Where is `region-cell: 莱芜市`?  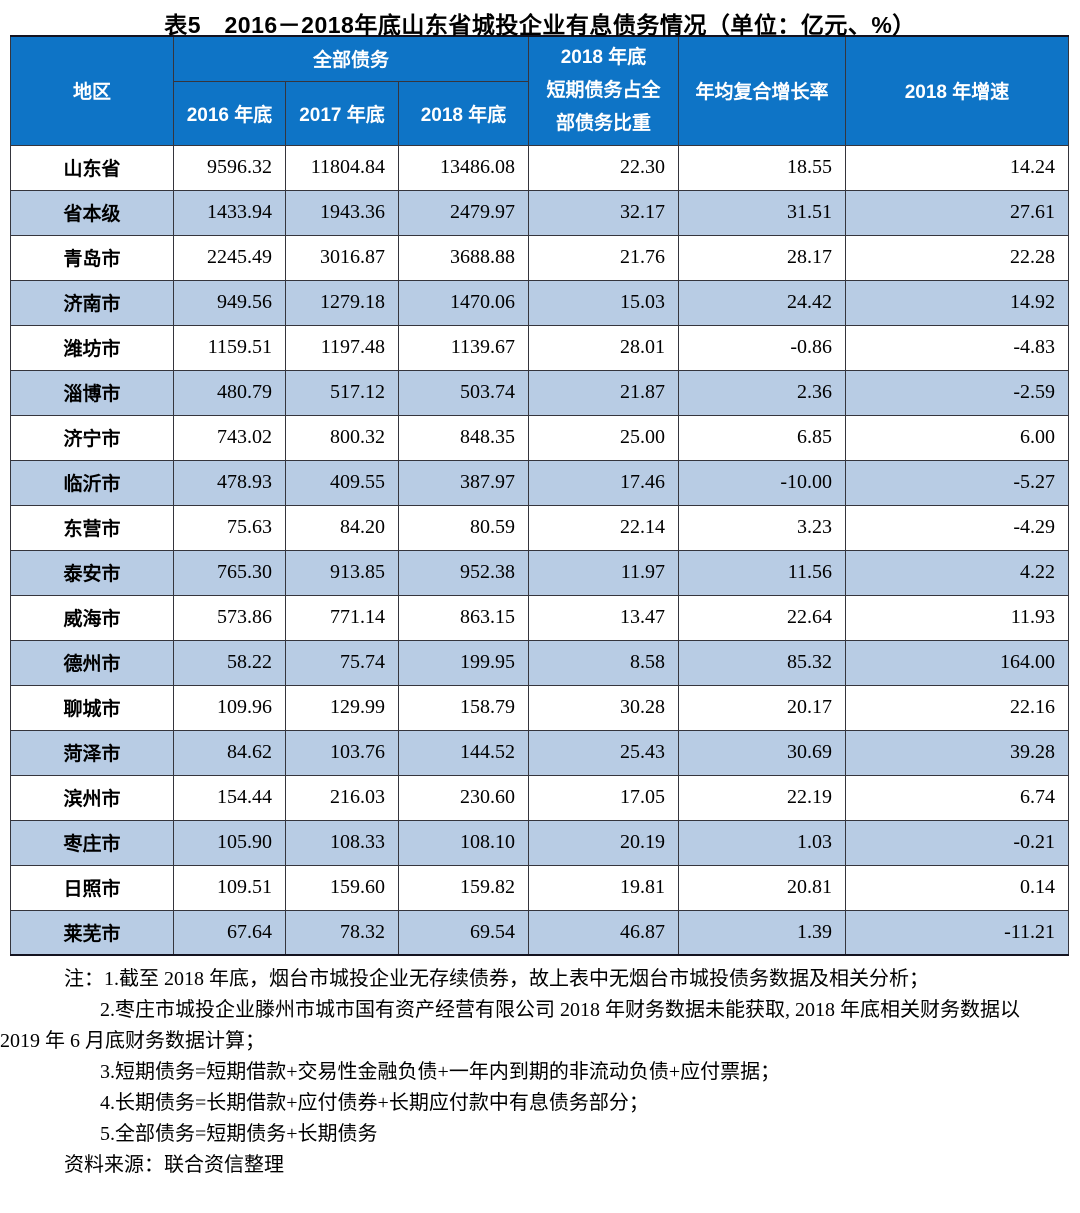
region-cell: 莱芜市 is located at coordinates (92, 932).